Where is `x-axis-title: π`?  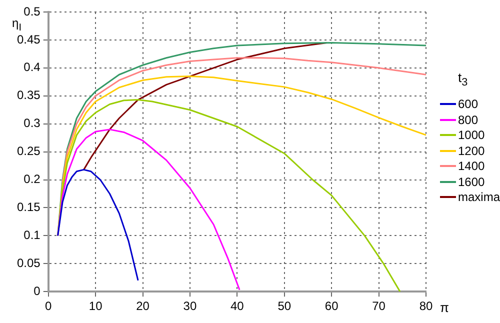 x-axis-title: π is located at coordinates (444, 307).